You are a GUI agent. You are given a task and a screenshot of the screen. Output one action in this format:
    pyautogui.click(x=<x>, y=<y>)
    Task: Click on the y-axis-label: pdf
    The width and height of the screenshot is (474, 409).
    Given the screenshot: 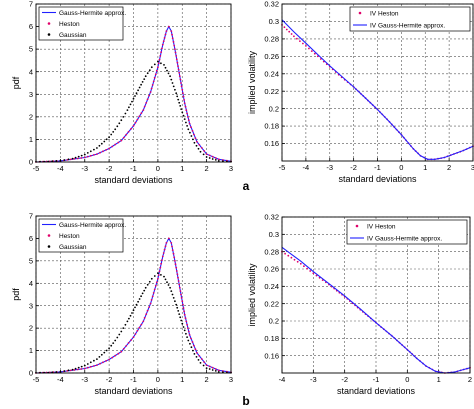 What is the action you would take?
    pyautogui.click(x=16, y=82)
    